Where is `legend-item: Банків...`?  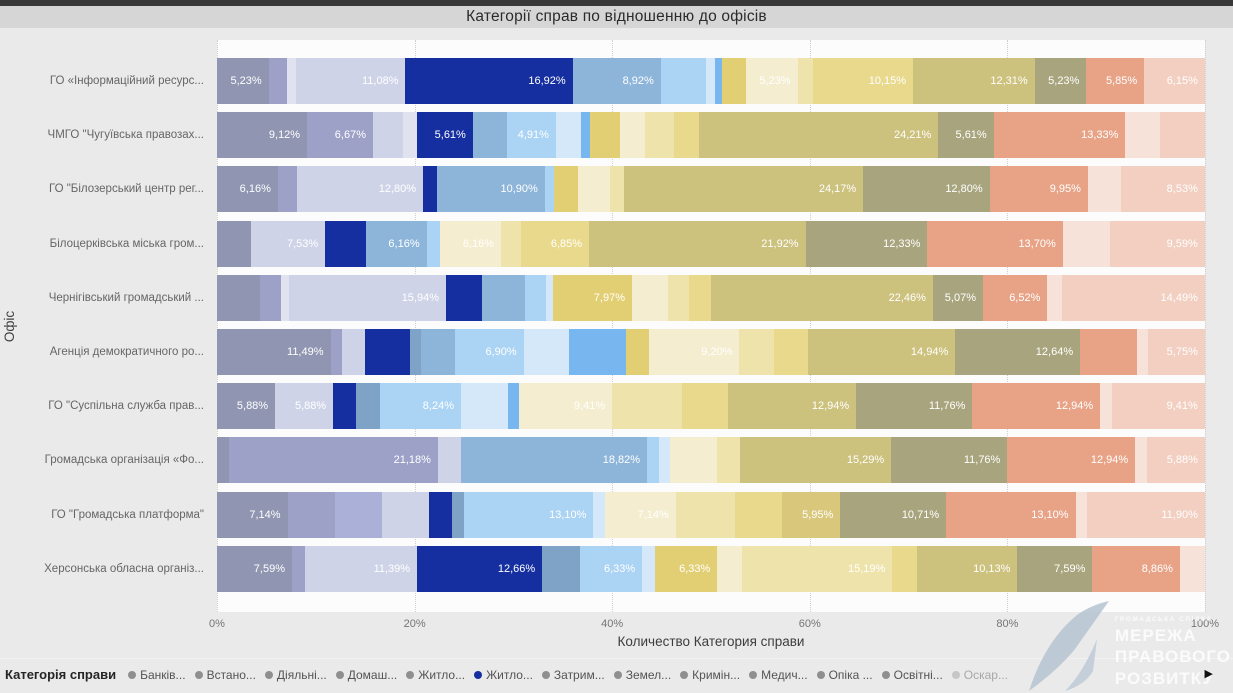 legend-item: Банків... is located at coordinates (157, 675).